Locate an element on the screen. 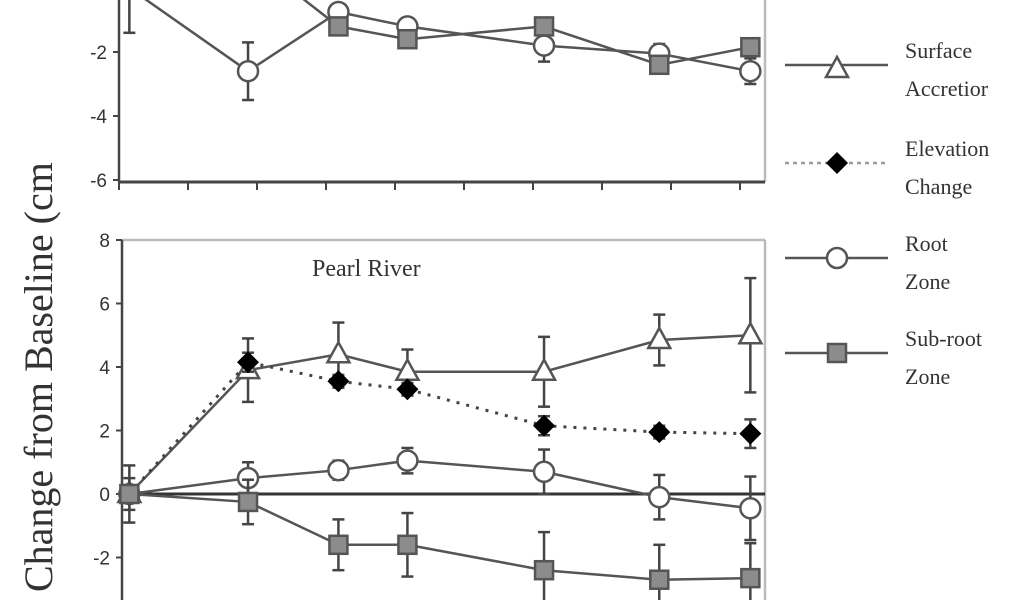  panel-title: Pearl River is located at coordinates (366, 269).